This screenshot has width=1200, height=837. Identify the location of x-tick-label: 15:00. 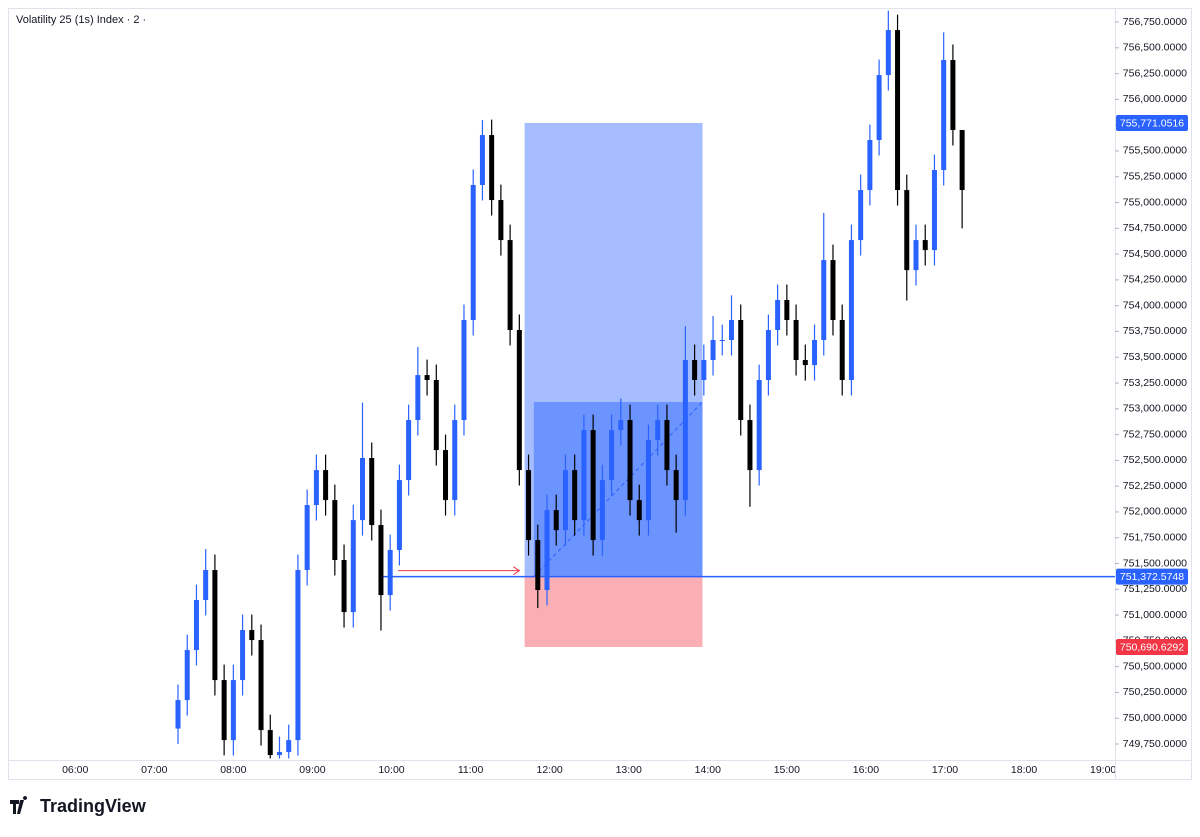
(787, 770).